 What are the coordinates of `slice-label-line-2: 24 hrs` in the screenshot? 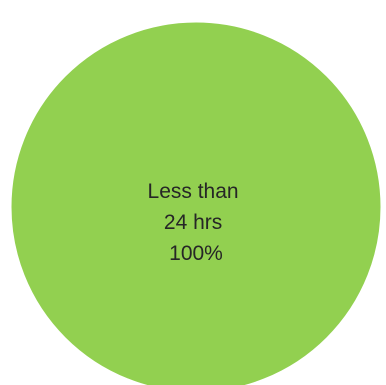 It's located at (193, 222).